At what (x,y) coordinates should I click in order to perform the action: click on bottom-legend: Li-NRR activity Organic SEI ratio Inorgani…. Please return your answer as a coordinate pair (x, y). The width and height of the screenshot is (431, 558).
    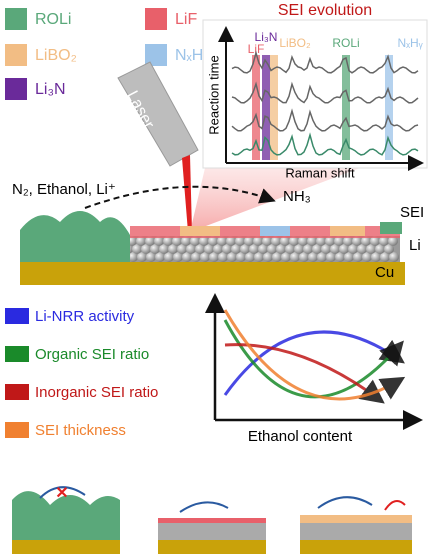
    Looking at the image, I should click on (81, 373).